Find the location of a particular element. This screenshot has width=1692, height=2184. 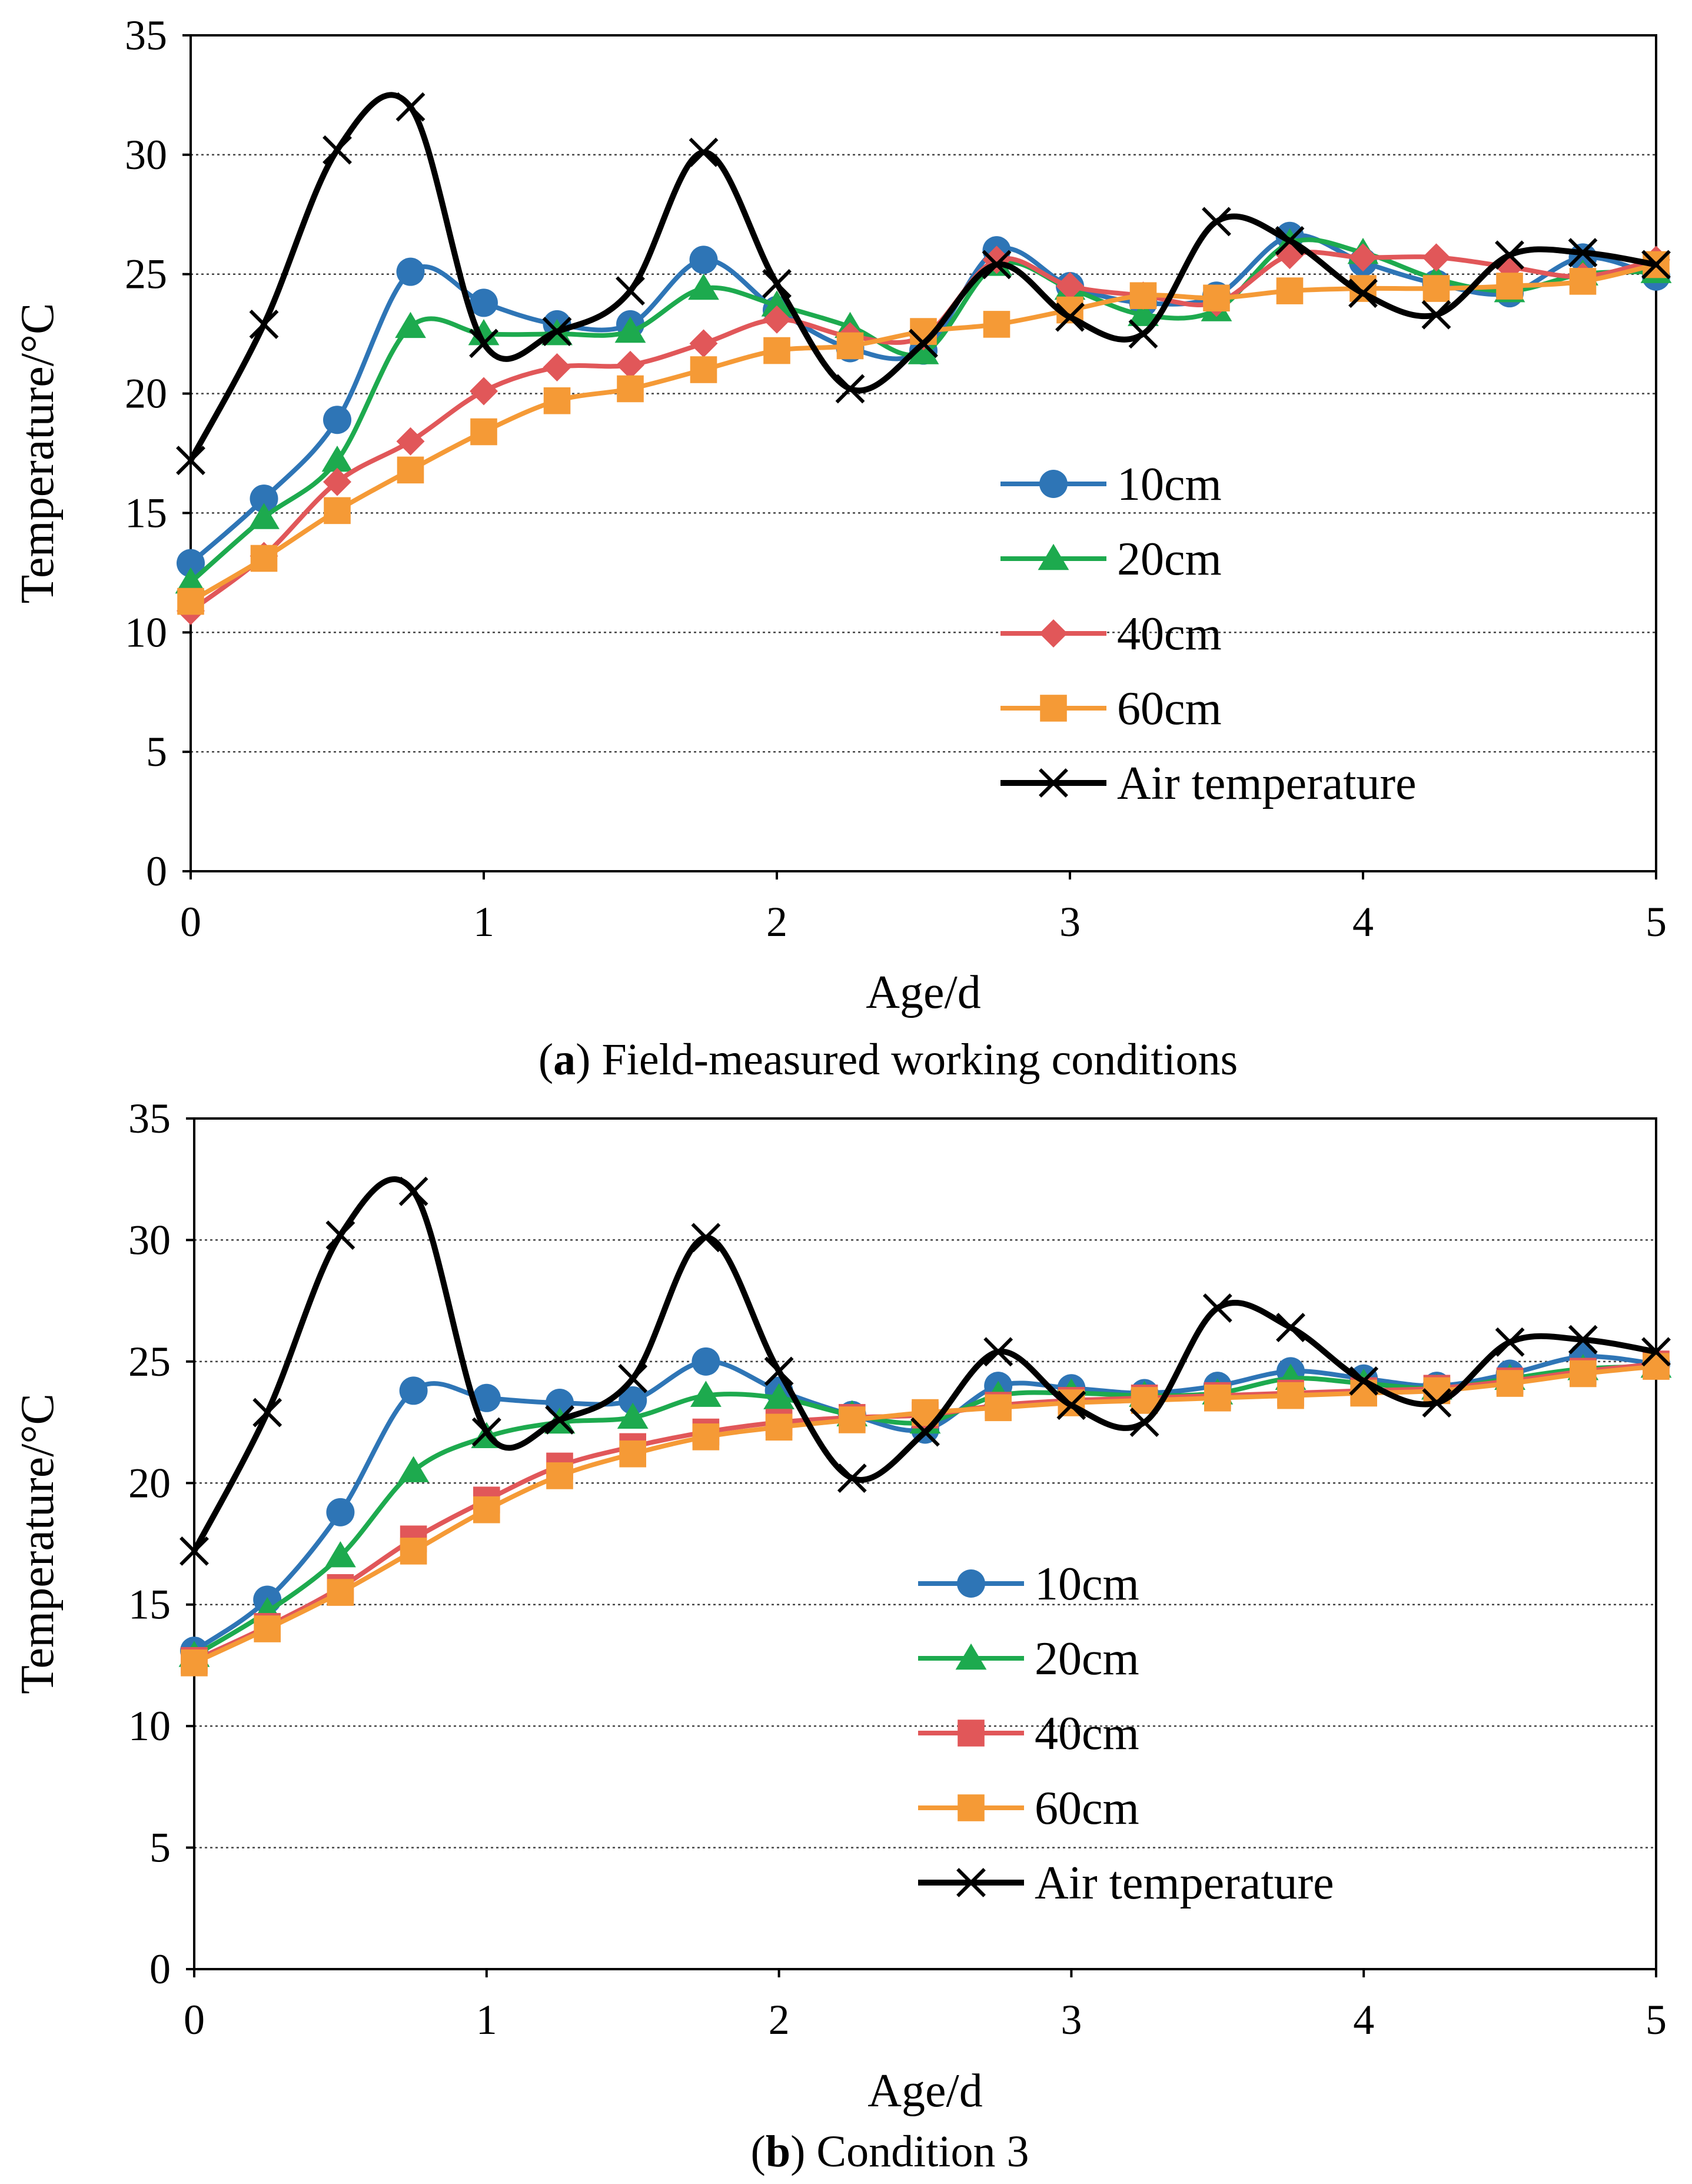

x-tick-label: 1 is located at coordinates (484, 921).